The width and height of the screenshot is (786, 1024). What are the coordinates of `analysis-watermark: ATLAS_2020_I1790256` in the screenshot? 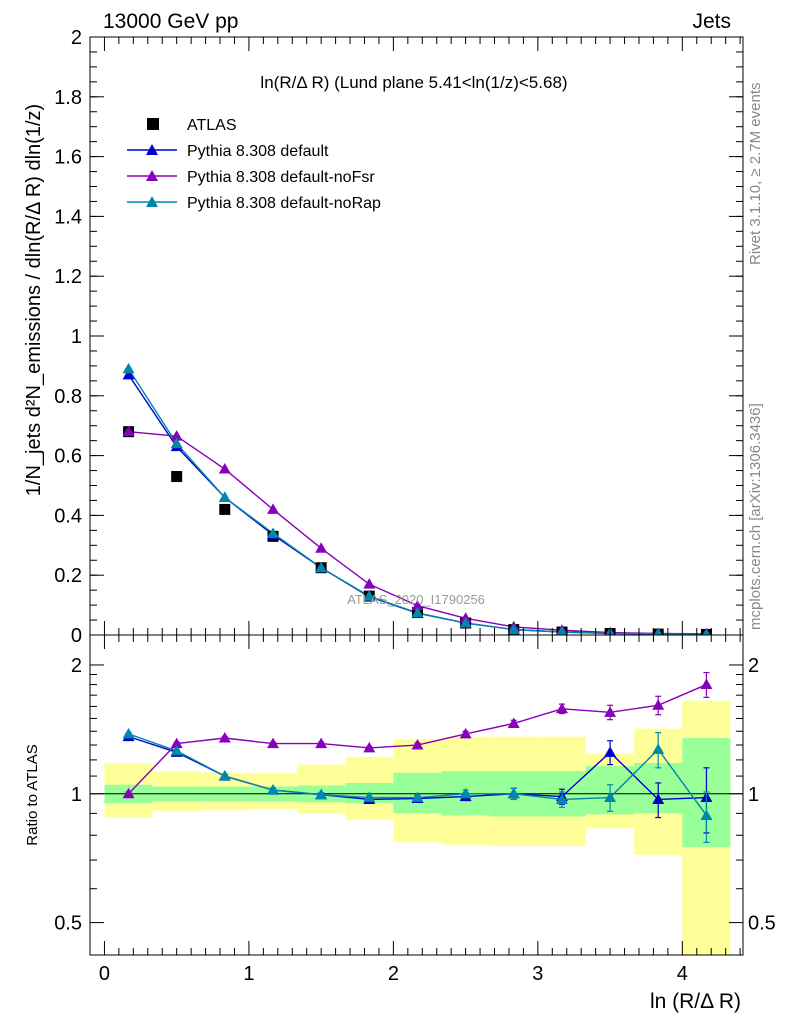 It's located at (416, 599).